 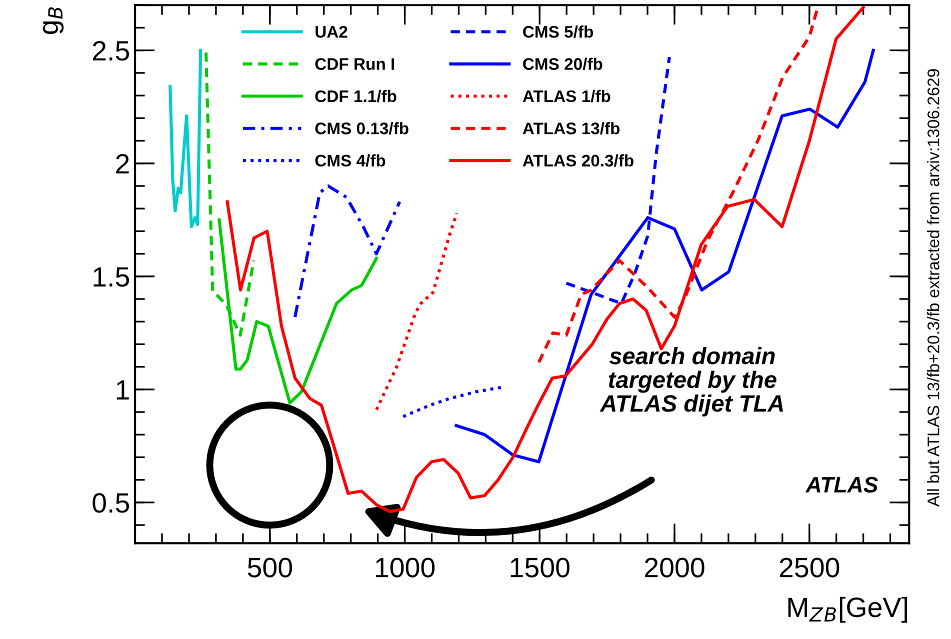 I want to click on annotation: search domain targeted by the ATLAS dijet TLA, so click(x=691, y=381).